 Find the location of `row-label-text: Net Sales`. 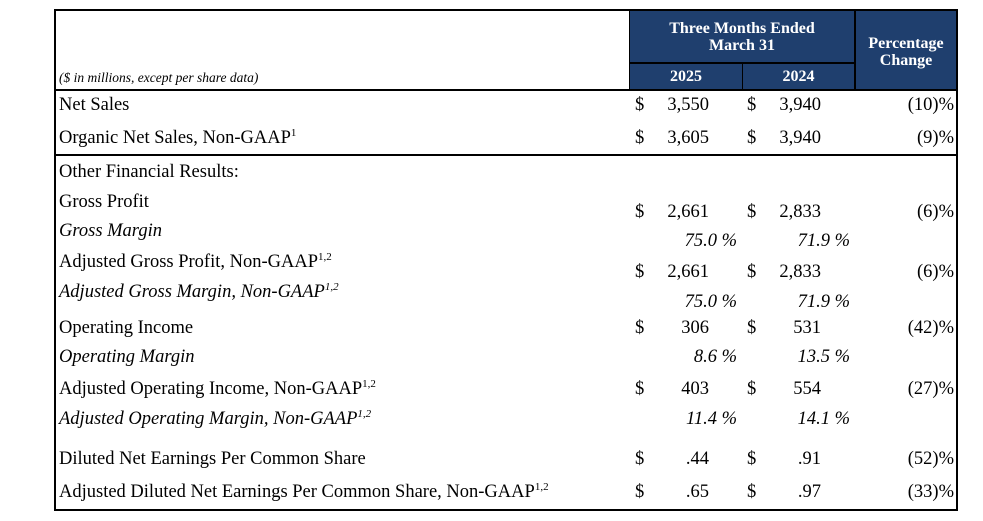

row-label-text: Net Sales is located at coordinates (94, 105).